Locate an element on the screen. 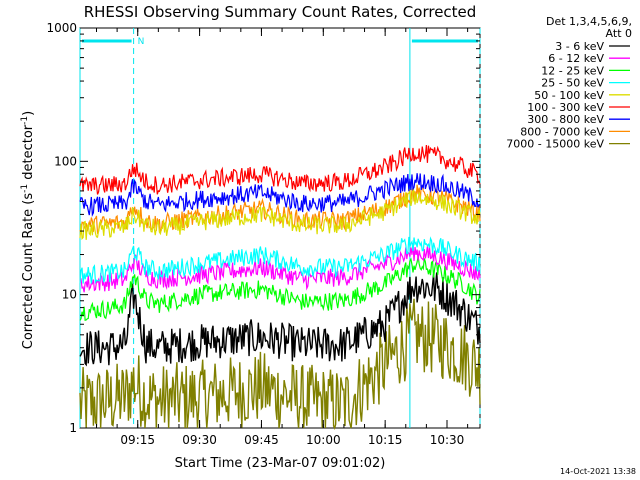 The image size is (640, 480). legend-label: 3 - 6 keV is located at coordinates (579, 46).